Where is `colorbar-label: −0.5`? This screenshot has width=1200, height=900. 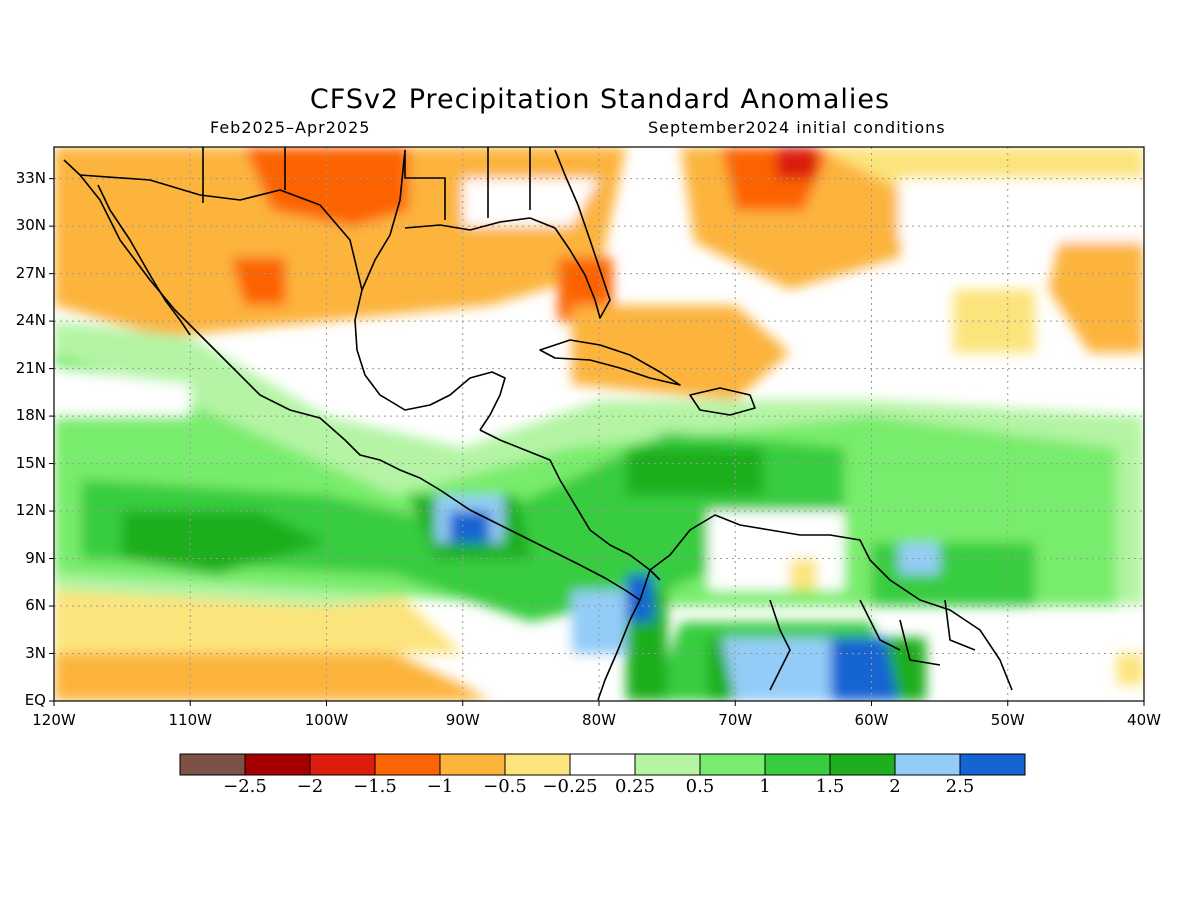 colorbar-label: −0.5 is located at coordinates (505, 786).